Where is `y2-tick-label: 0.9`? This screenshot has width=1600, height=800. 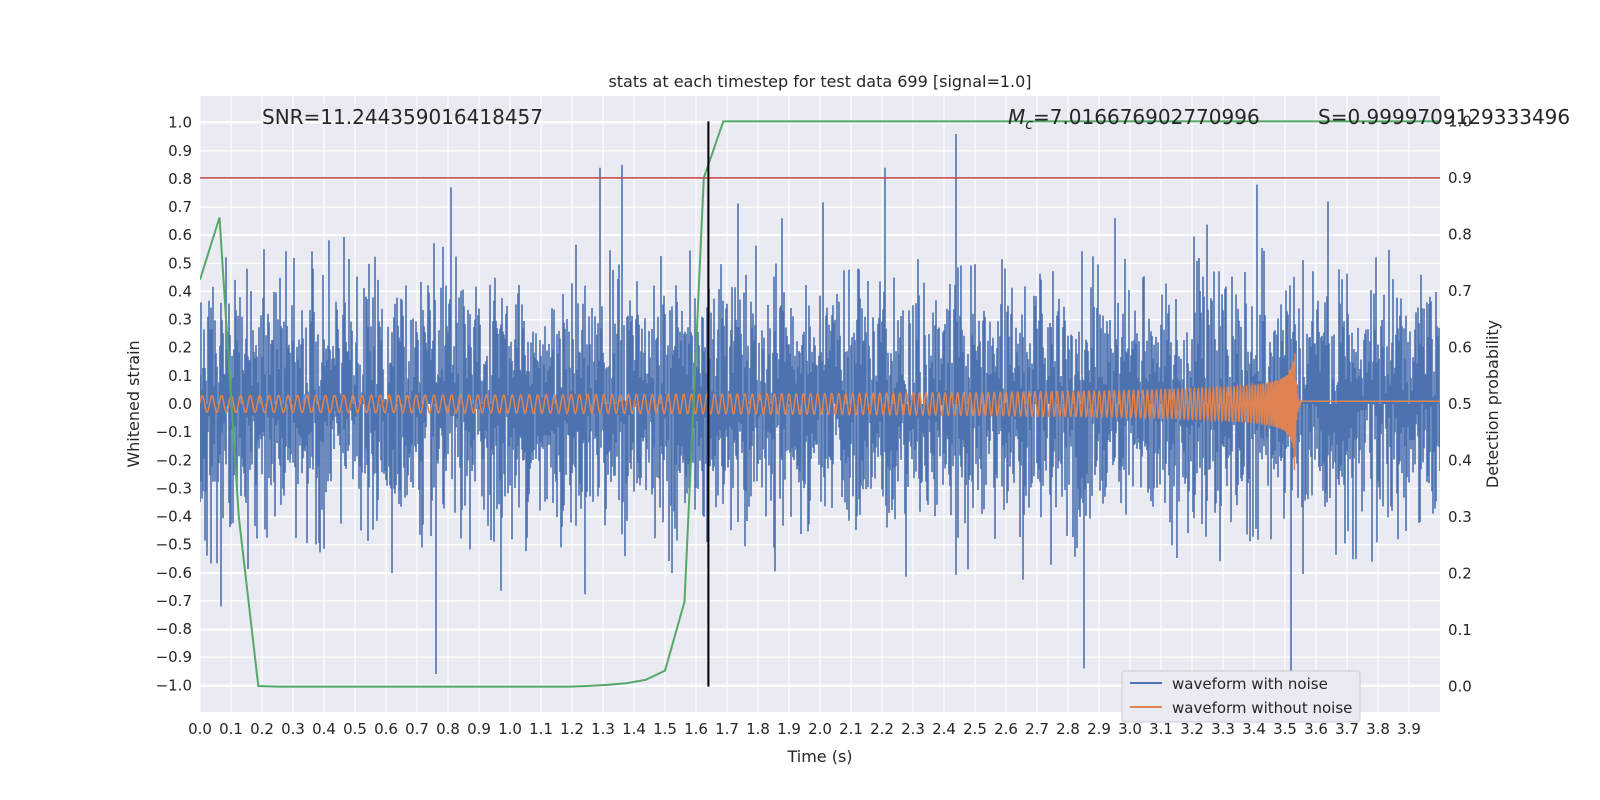
y2-tick-label: 0.9 is located at coordinates (1460, 178).